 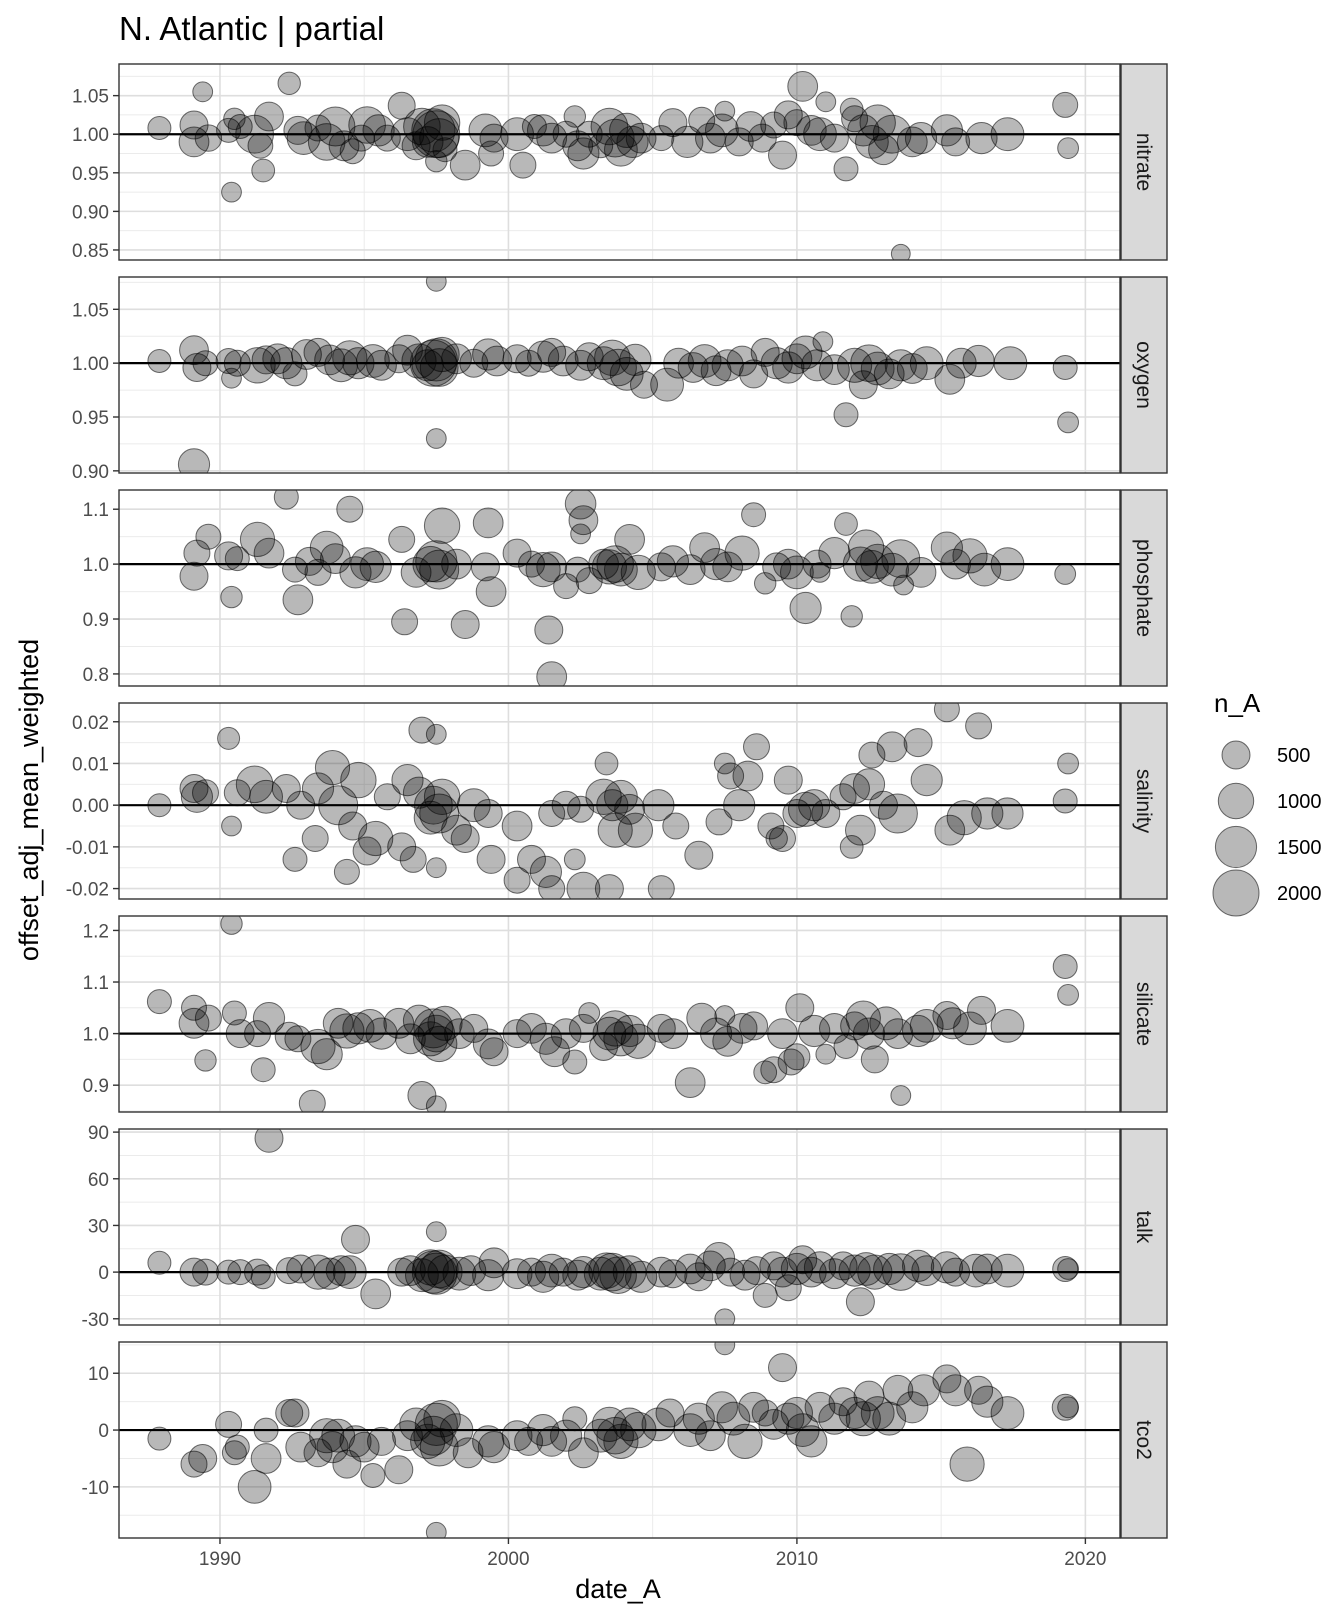 I want to click on strip-label: nitrate, so click(x=1143, y=162).